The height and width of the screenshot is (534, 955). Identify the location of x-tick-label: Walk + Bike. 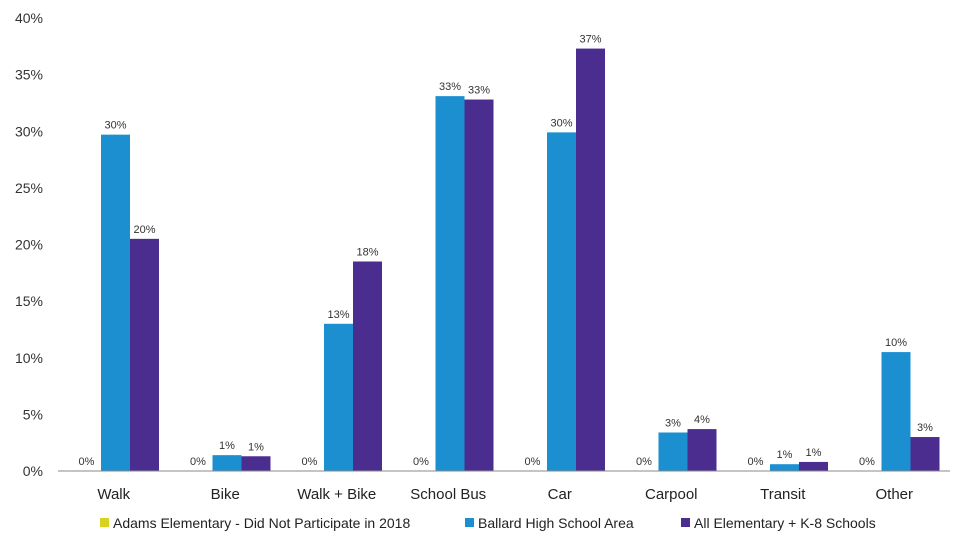
(336, 494).